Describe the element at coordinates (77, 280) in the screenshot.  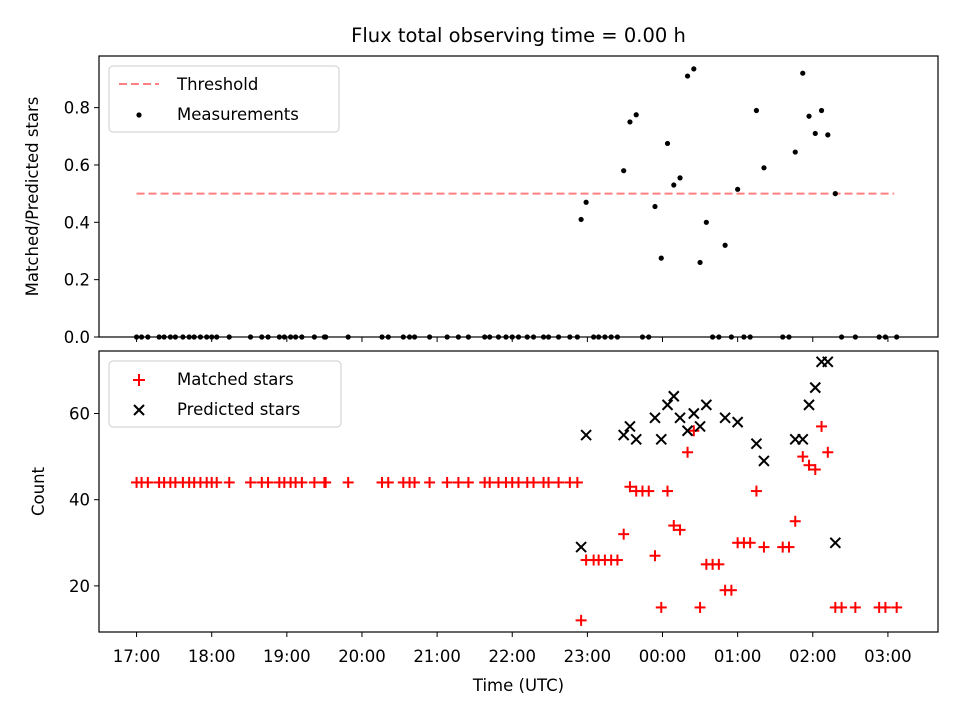
I see `ratio-y-tick-label: 0.2` at that location.